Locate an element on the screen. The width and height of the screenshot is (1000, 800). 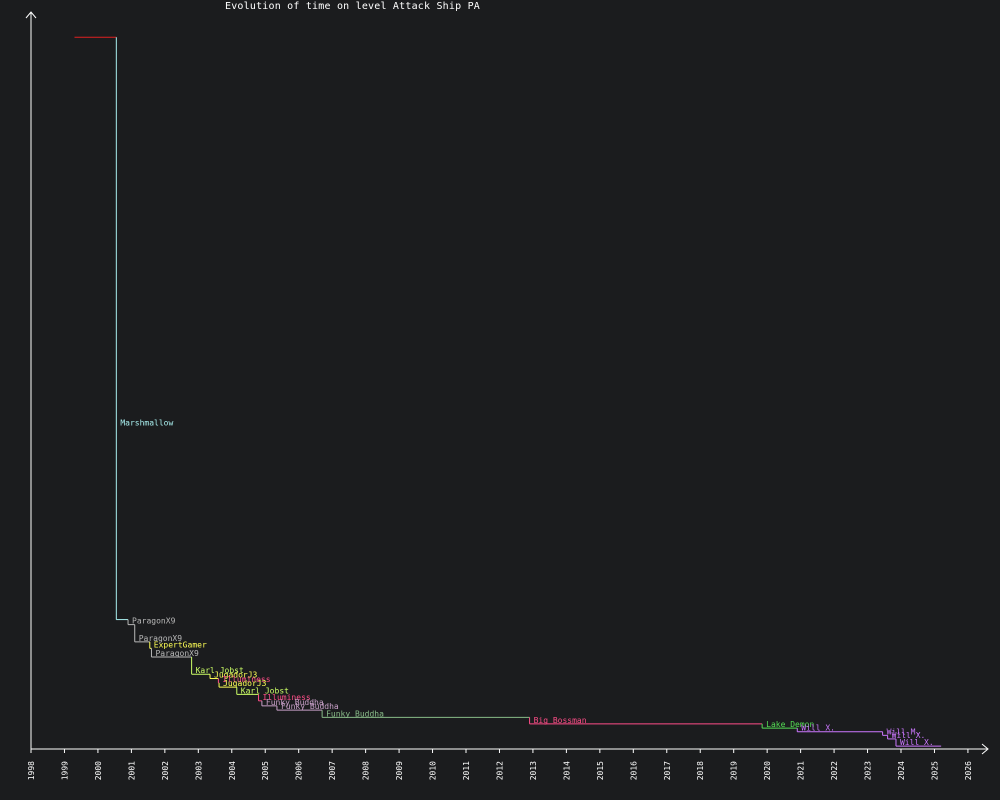
x-tick-label: 2013 is located at coordinates (533, 770).